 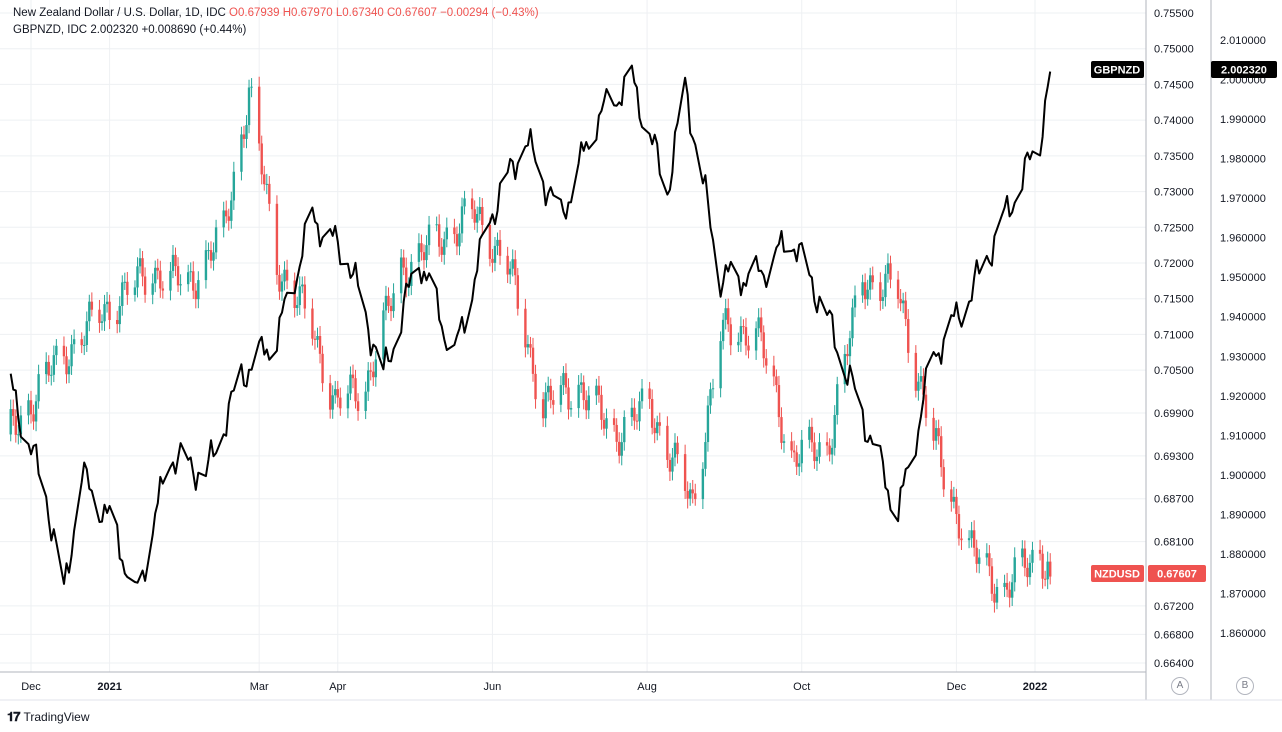 I want to click on gbpnzd-tag-label: GBPNZD, so click(x=1117, y=71).